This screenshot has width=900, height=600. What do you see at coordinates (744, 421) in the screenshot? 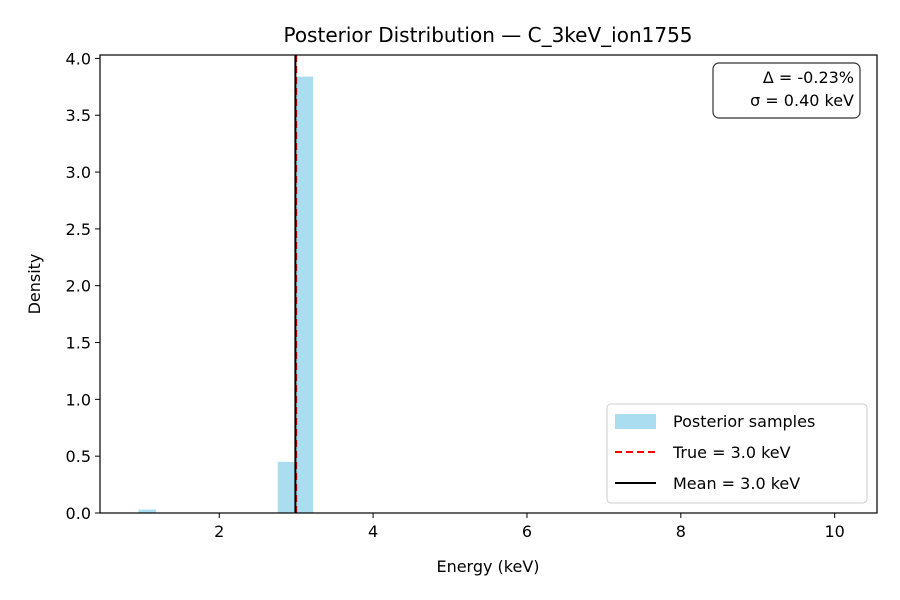
I see `legend-label-posterior: Posterior samples` at bounding box center [744, 421].